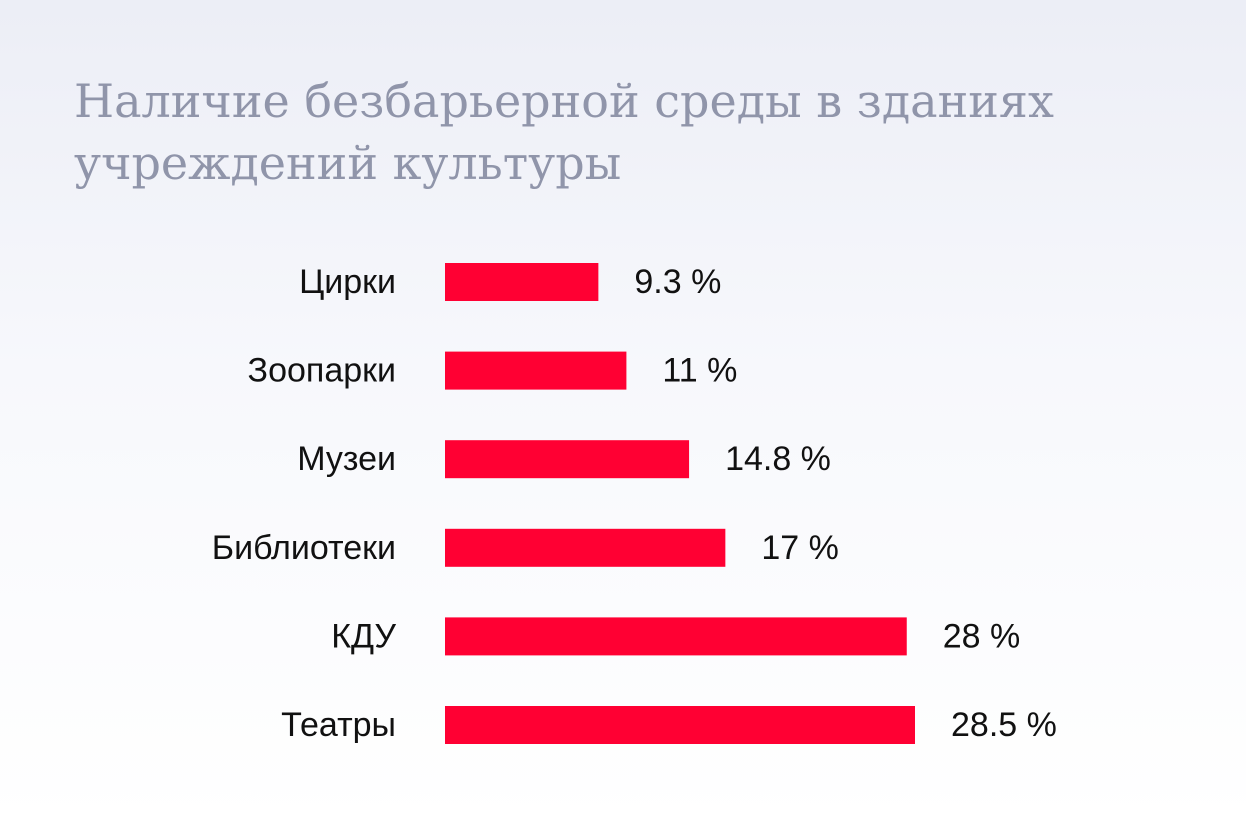 Image resolution: width=1246 pixels, height=821 pixels. What do you see at coordinates (982, 636) in the screenshot?
I see `value-label: 28 %` at bounding box center [982, 636].